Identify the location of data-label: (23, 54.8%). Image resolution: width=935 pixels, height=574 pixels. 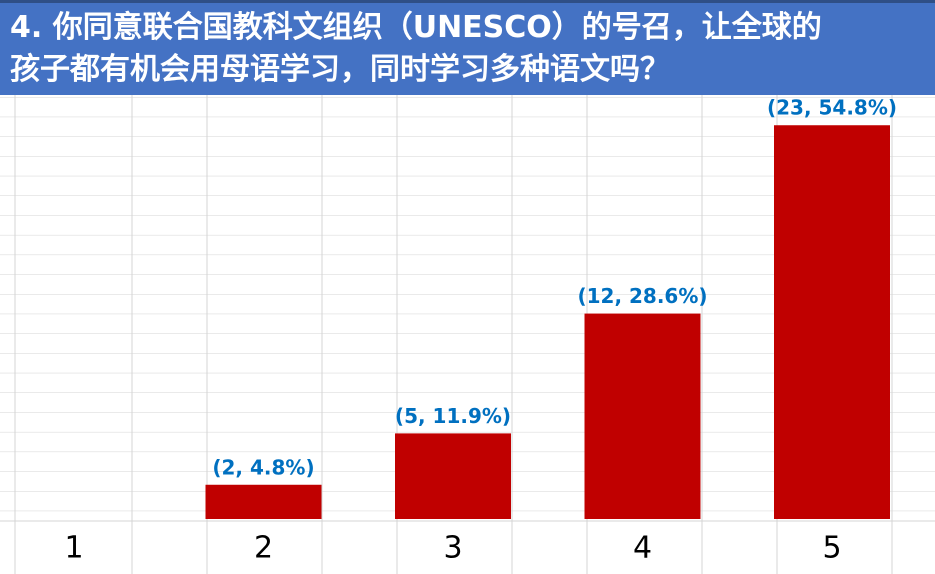
(832, 108).